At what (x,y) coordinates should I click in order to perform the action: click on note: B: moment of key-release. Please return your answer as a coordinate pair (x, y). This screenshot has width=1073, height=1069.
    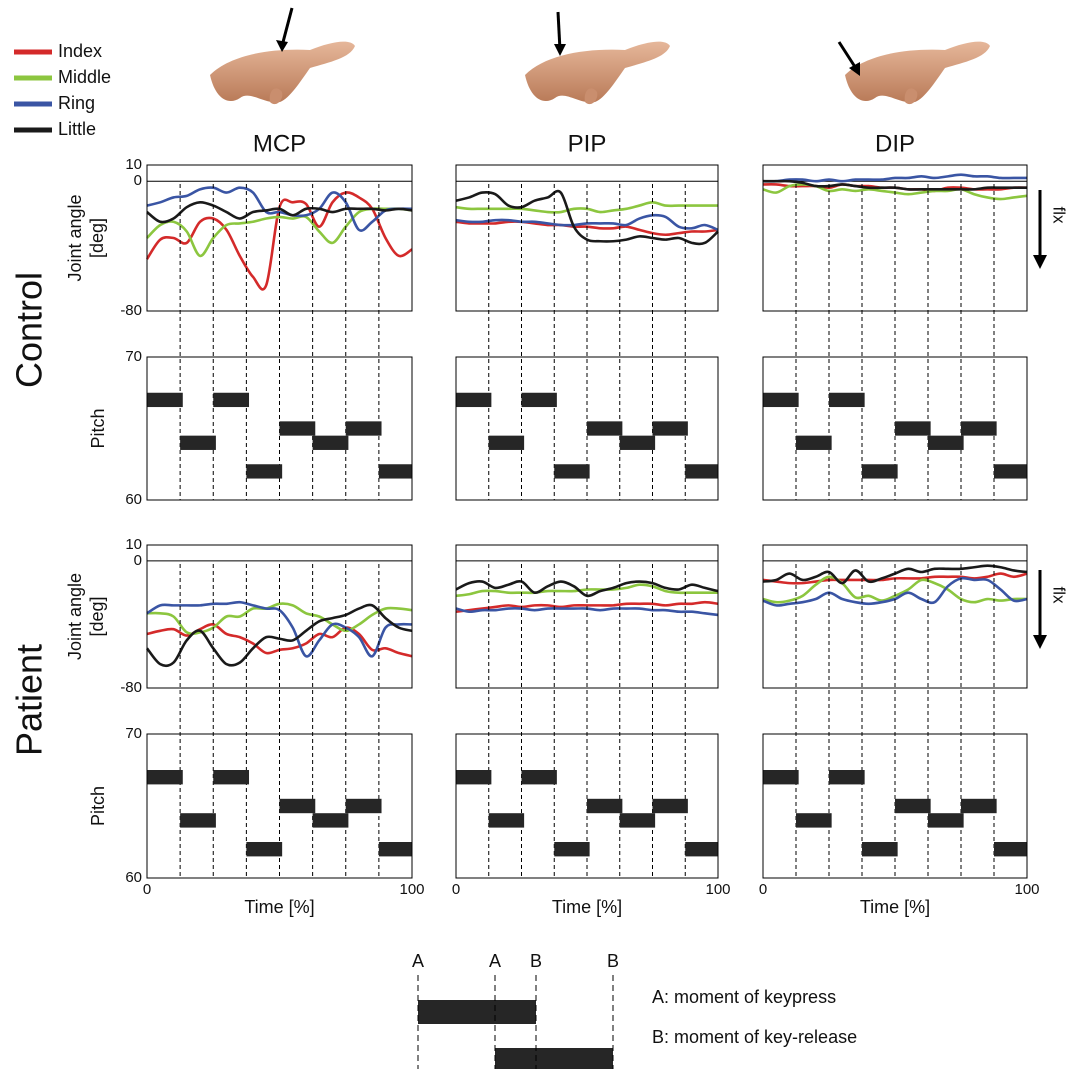
    Looking at the image, I should click on (754, 1037).